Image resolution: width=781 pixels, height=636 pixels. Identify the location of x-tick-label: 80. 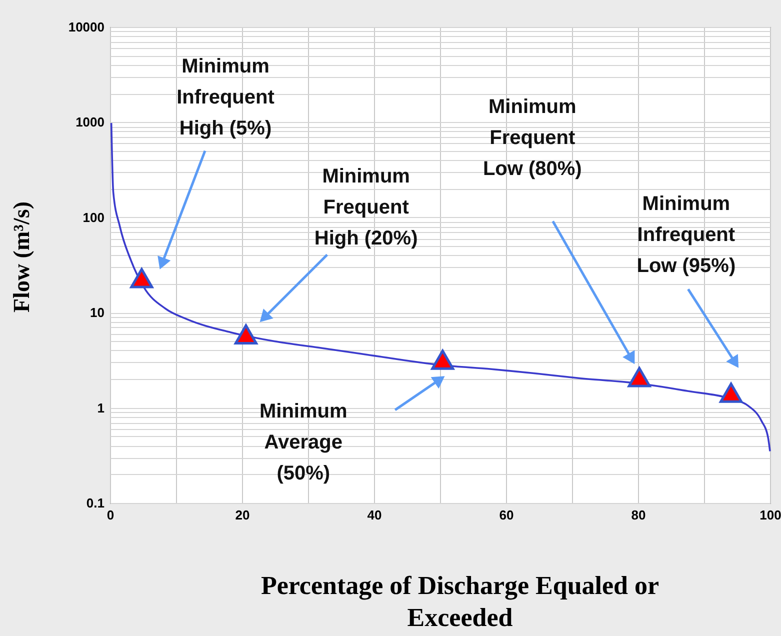
(638, 515).